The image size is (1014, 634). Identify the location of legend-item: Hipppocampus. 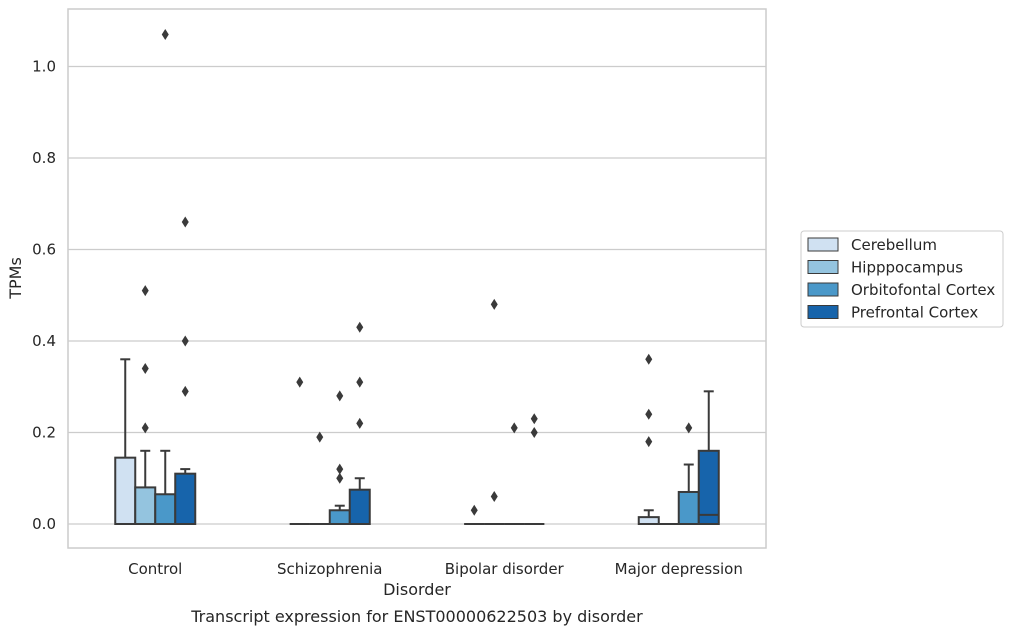
(885, 268).